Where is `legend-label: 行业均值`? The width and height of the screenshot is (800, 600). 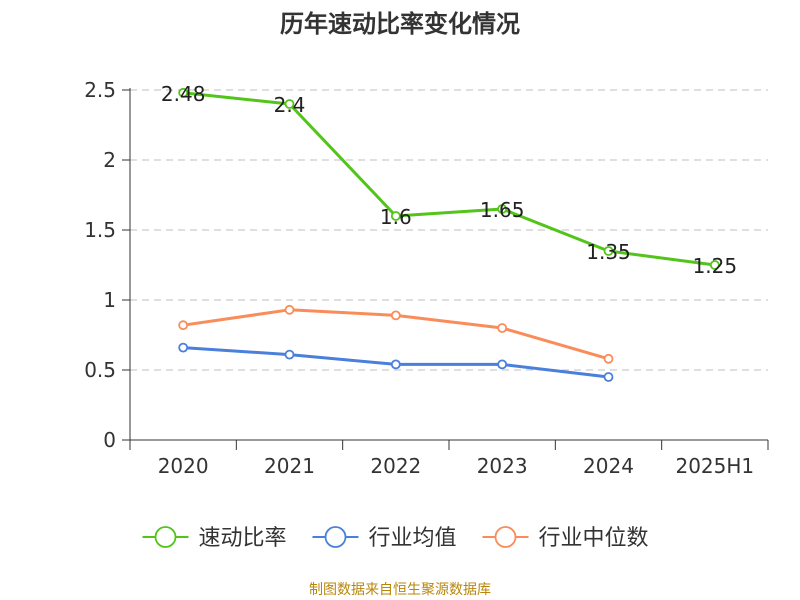
legend-label: 行业均值 is located at coordinates (413, 538).